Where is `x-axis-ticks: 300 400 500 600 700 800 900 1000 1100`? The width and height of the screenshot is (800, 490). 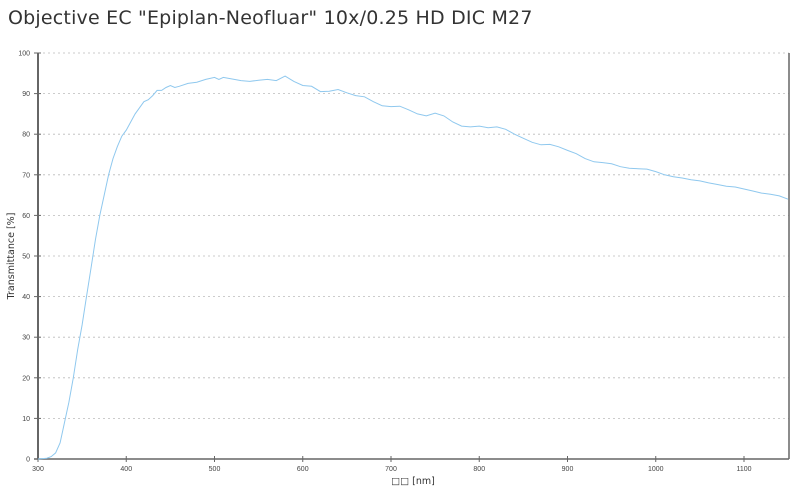
x-axis-ticks: 300 400 500 600 700 800 900 1000 1100 is located at coordinates (392, 464).